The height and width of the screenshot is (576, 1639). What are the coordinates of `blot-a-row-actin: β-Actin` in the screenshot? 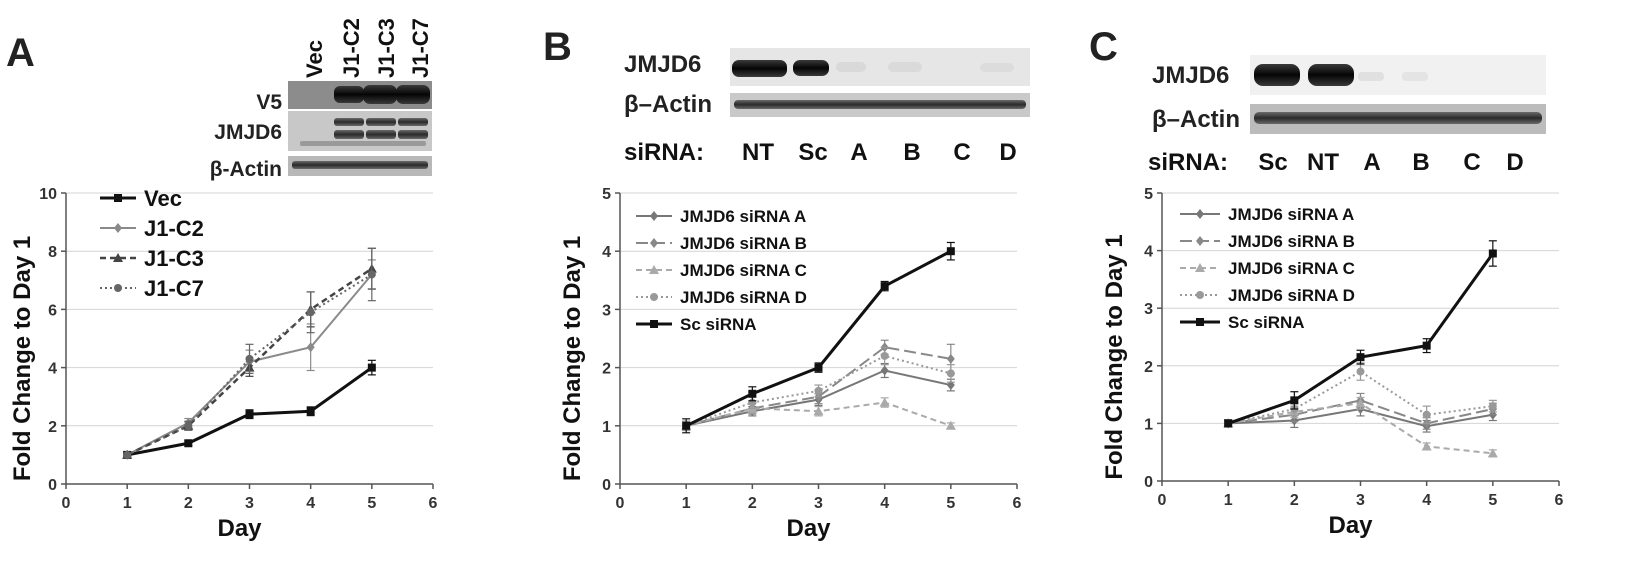 It's located at (246, 169).